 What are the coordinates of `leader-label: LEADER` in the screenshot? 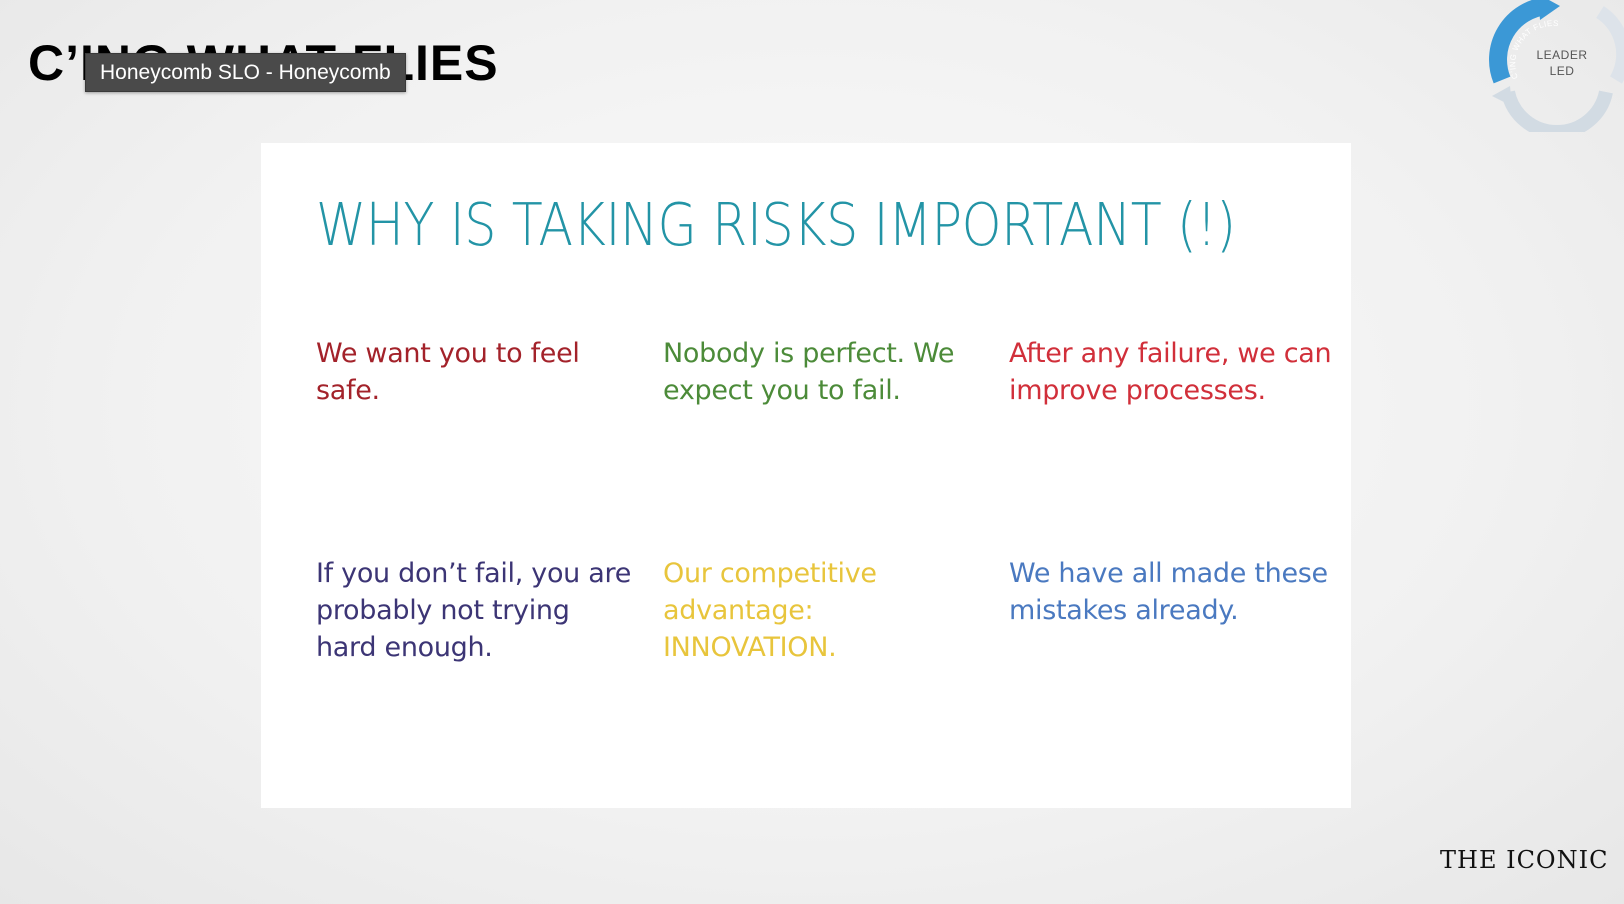 It's located at (1562, 55).